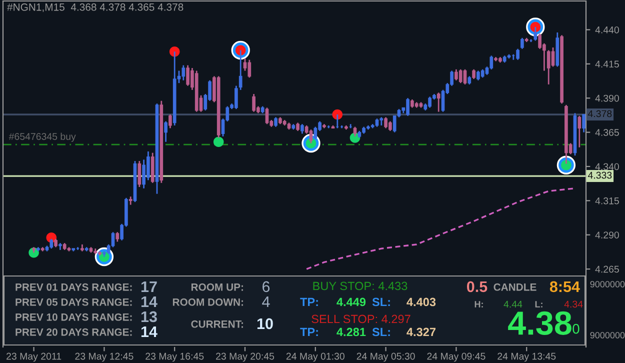 The image size is (625, 363). What do you see at coordinates (351, 332) in the screenshot?
I see `annotation: 4.281` at bounding box center [351, 332].